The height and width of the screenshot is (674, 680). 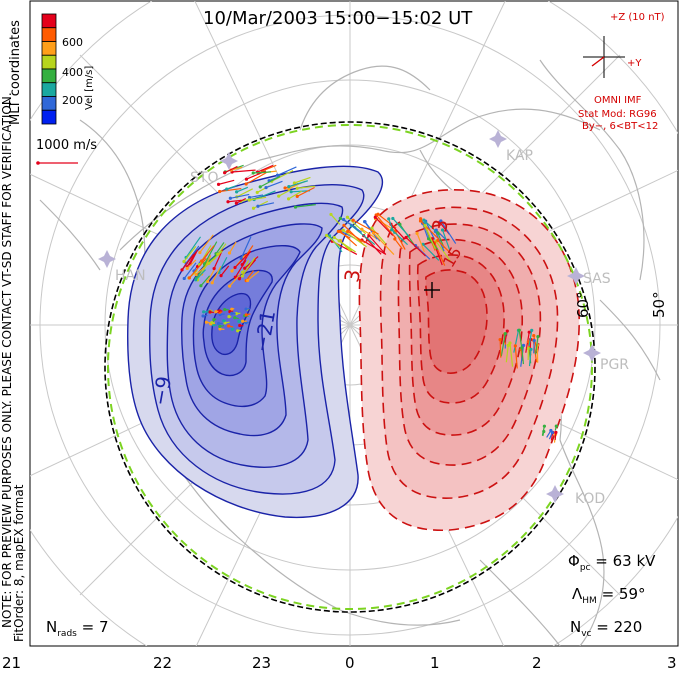 What do you see at coordinates (72, 42) in the screenshot?
I see `vel-tick-600: 600` at bounding box center [72, 42].